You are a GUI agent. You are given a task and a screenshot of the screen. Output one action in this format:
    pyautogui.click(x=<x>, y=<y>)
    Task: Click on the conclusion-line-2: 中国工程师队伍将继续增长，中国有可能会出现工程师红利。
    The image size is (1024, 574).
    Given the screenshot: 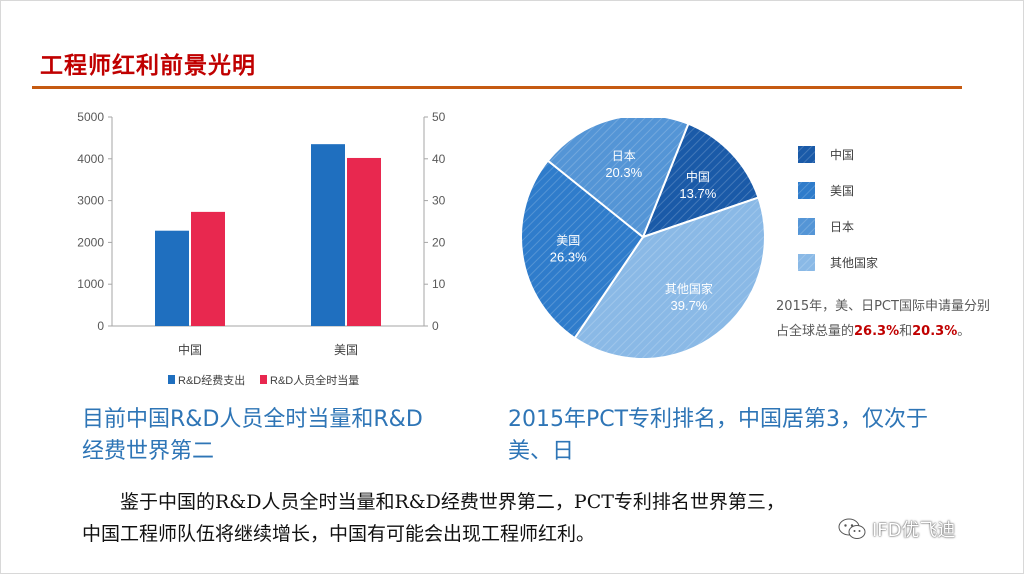 What is the action you would take?
    pyautogui.click(x=339, y=534)
    